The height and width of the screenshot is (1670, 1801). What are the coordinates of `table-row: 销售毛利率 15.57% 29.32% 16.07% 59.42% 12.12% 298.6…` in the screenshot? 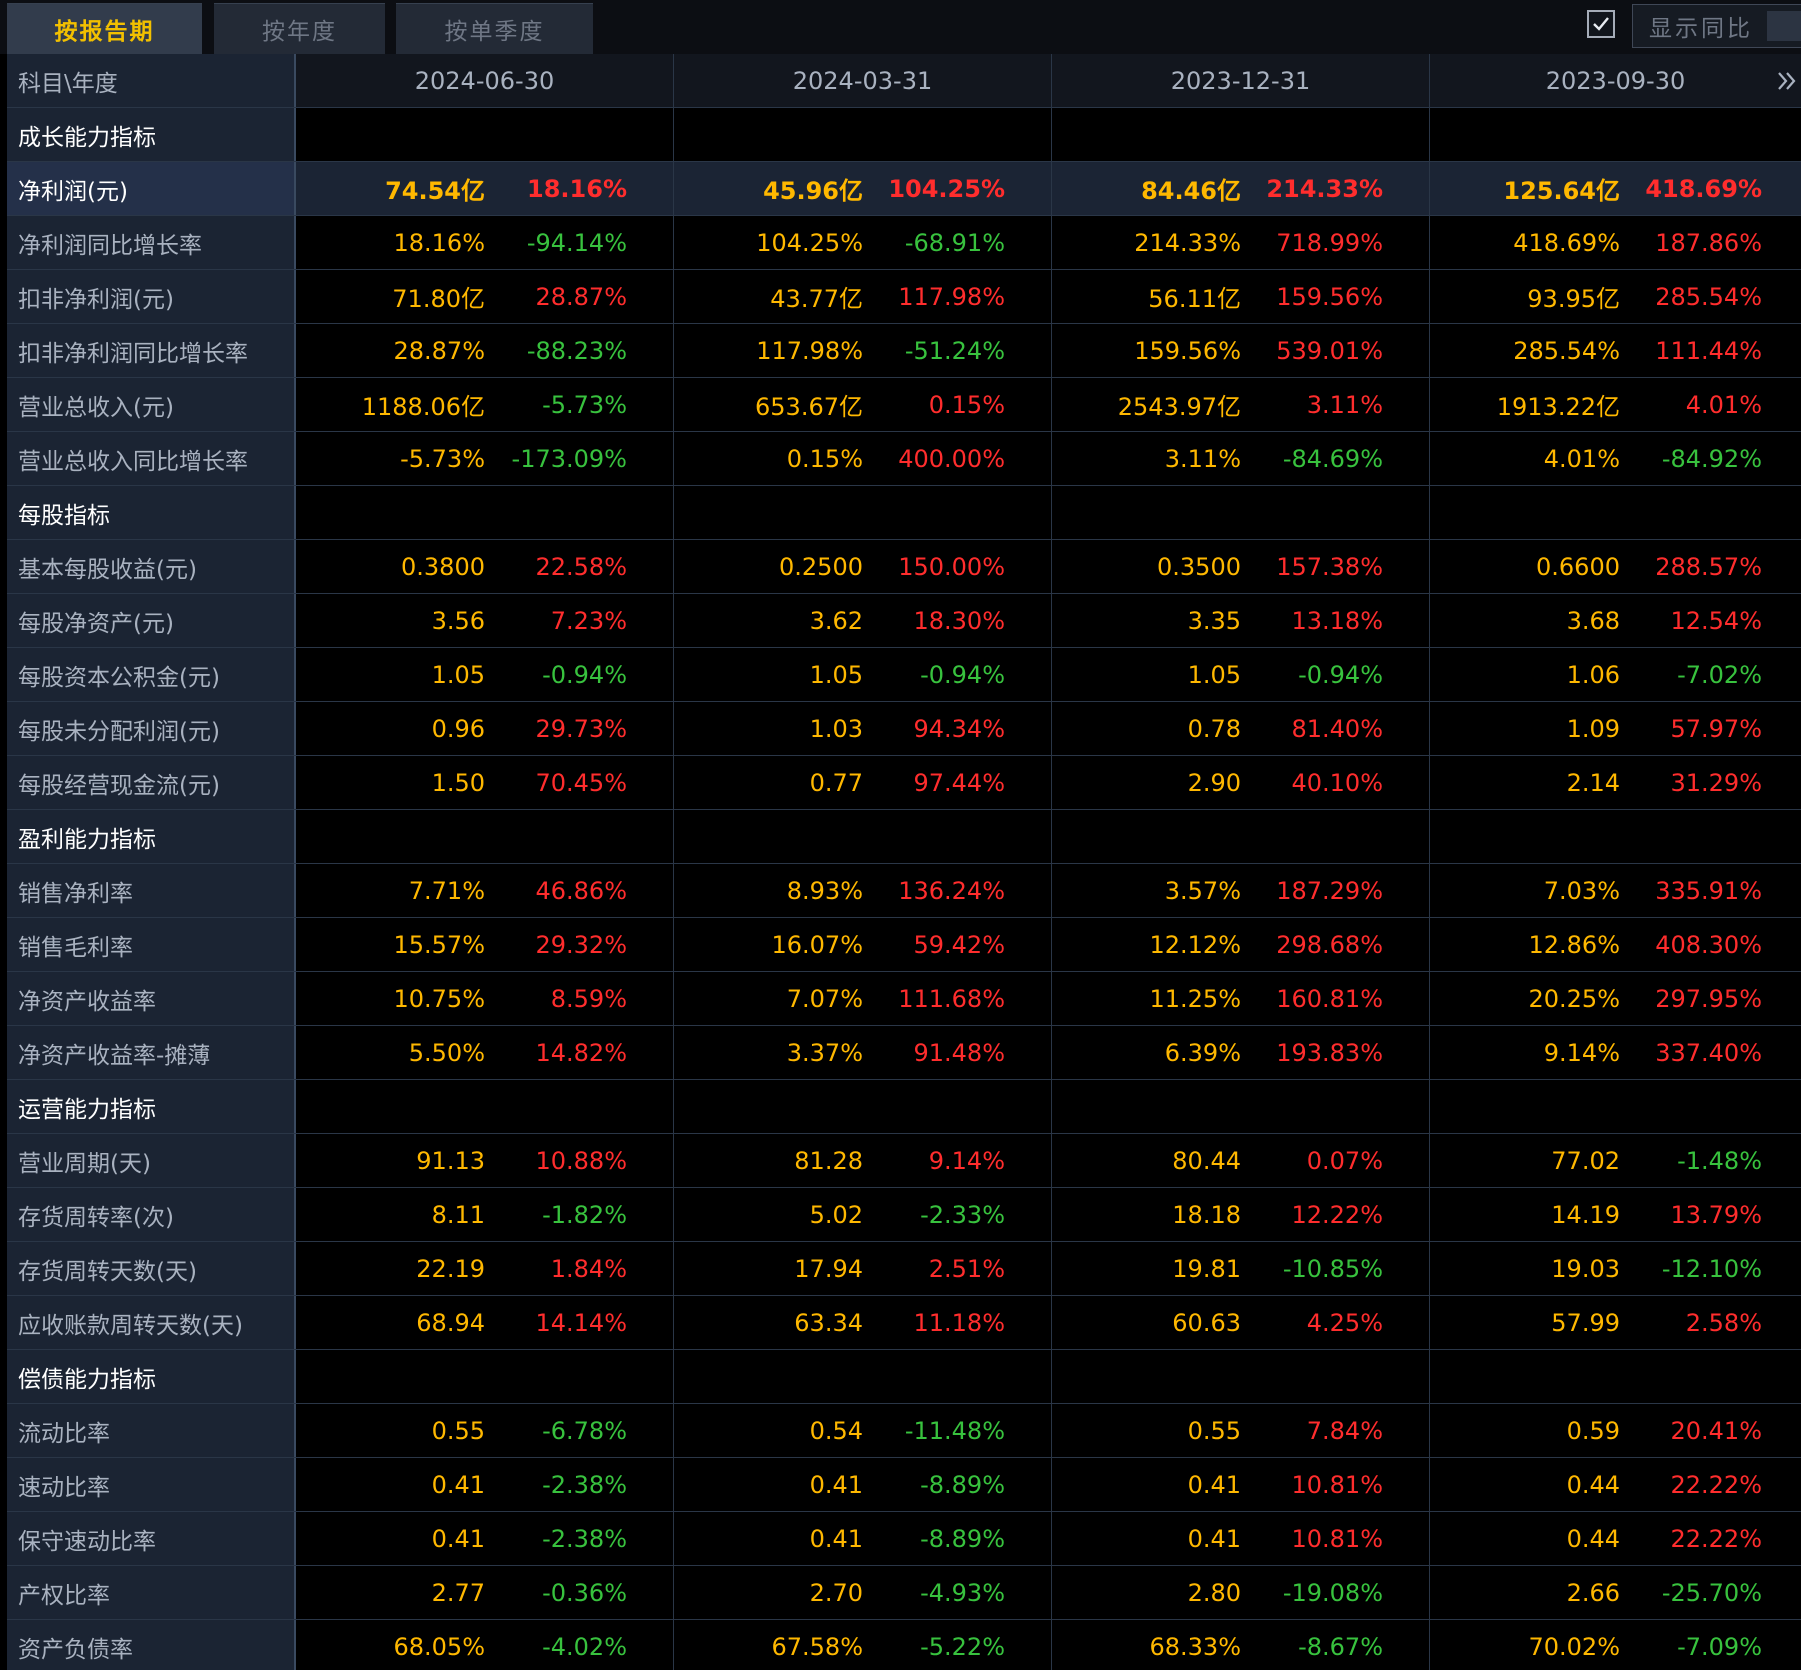 It's located at (904, 945).